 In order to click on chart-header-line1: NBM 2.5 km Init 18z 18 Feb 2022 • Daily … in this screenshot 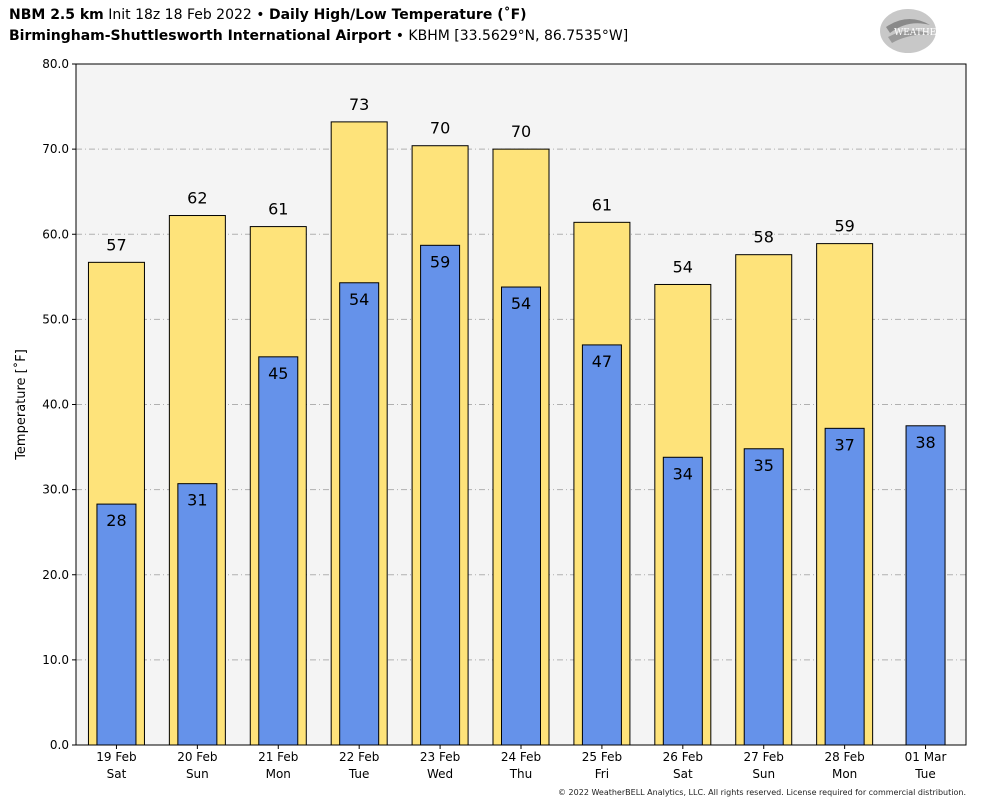, I will do `click(268, 15)`.